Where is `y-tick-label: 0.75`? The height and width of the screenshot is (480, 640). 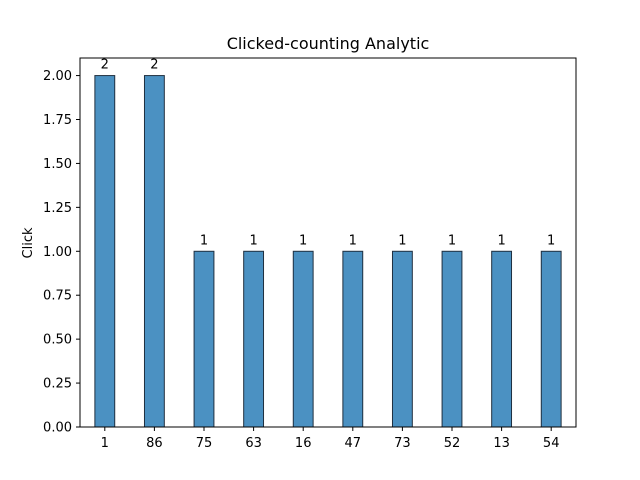 y-tick-label: 0.75 is located at coordinates (57, 296).